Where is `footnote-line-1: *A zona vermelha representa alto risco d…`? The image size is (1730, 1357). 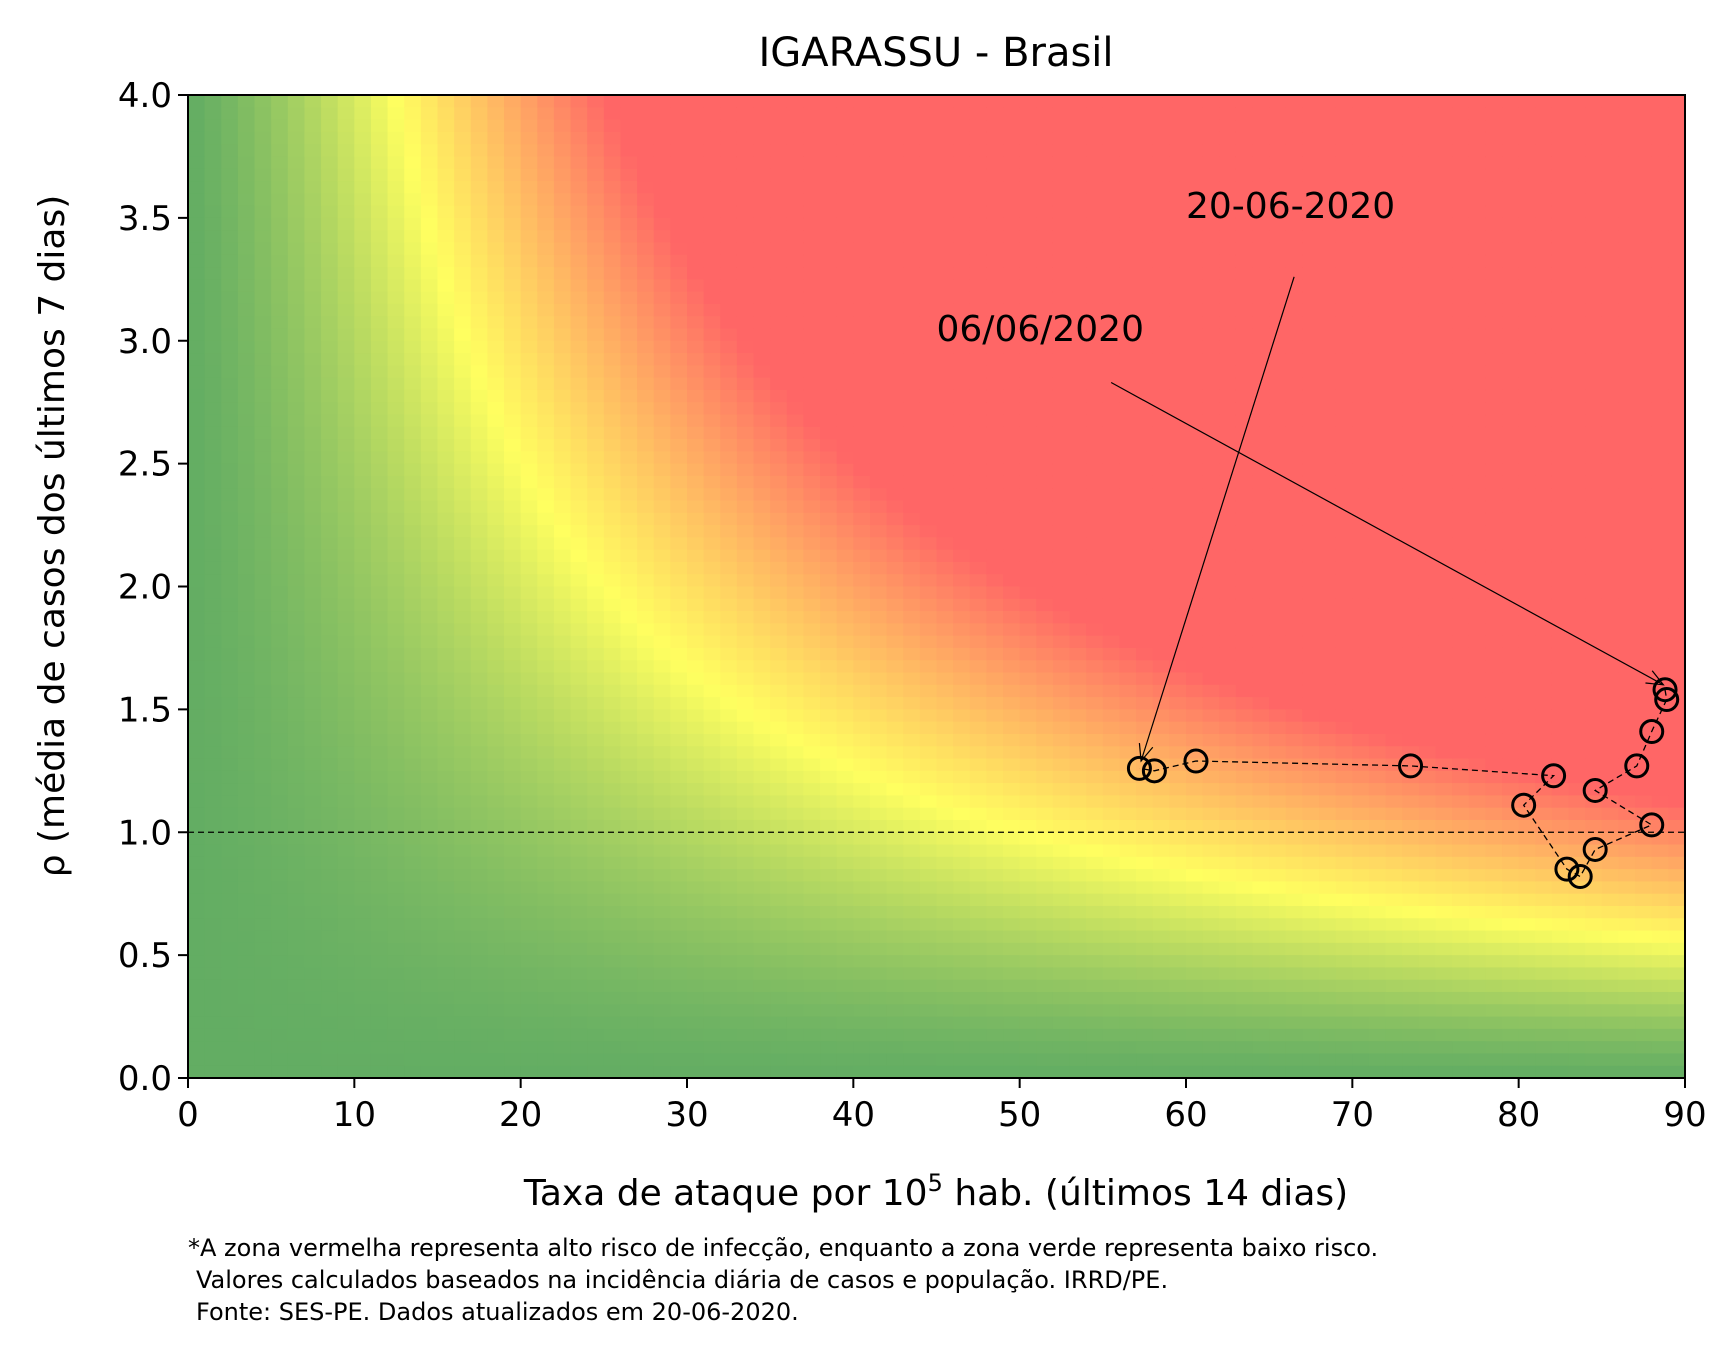 footnote-line-1: *A zona vermelha representa alto risco d… is located at coordinates (783, 1248).